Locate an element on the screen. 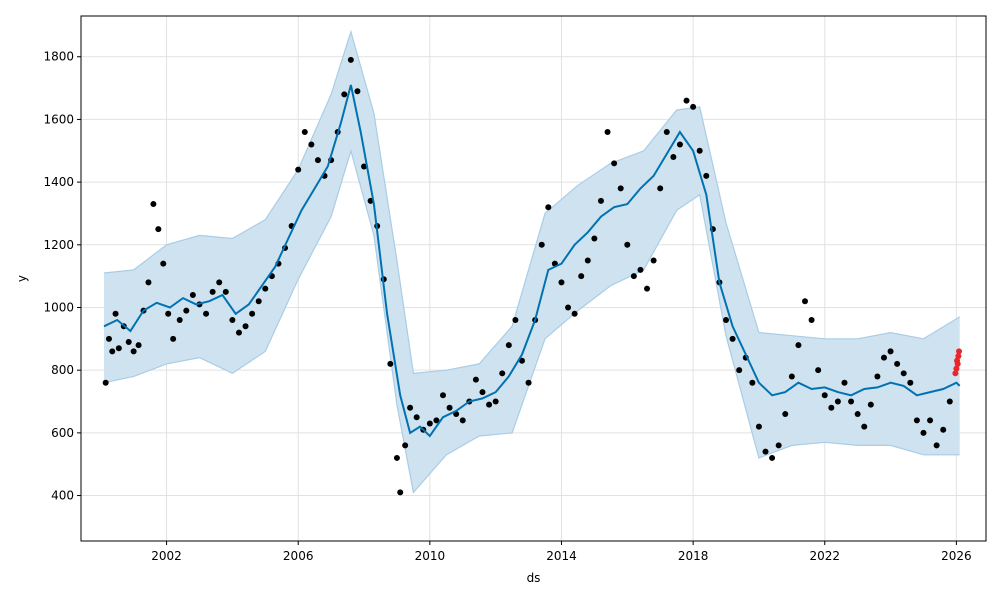 Image resolution: width=1000 pixels, height=600 pixels. recent-points is located at coordinates (957, 362).